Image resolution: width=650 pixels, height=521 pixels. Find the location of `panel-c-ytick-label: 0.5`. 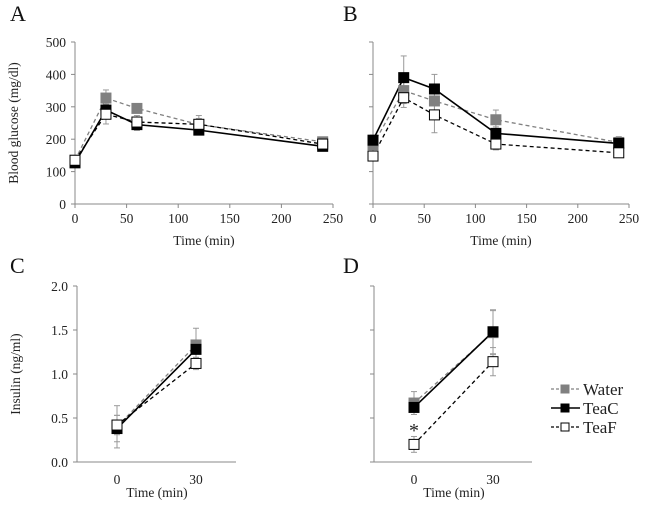

panel-c-ytick-label: 0.5 is located at coordinates (59, 418).